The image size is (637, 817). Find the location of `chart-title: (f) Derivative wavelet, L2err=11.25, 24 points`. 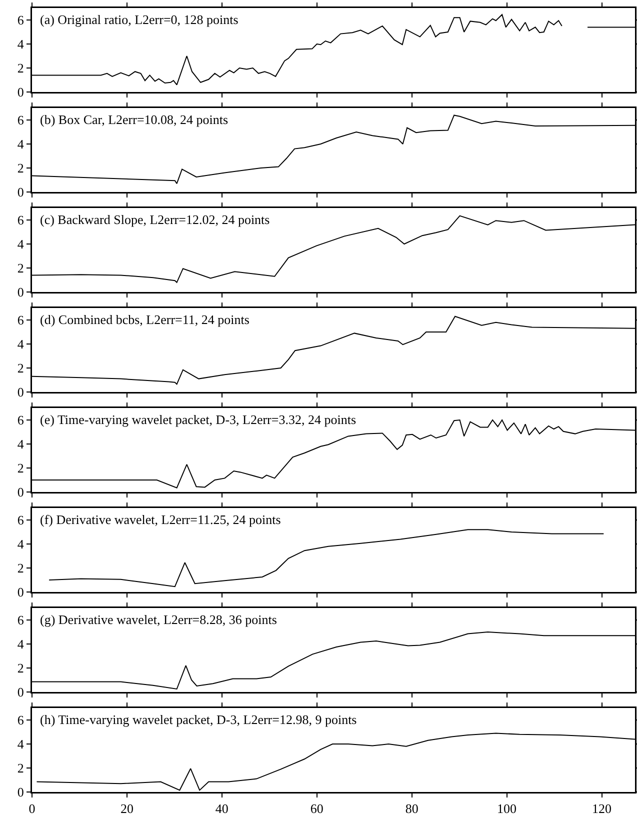

chart-title: (f) Derivative wavelet, L2err=11.25, 24 points is located at coordinates (160, 519).